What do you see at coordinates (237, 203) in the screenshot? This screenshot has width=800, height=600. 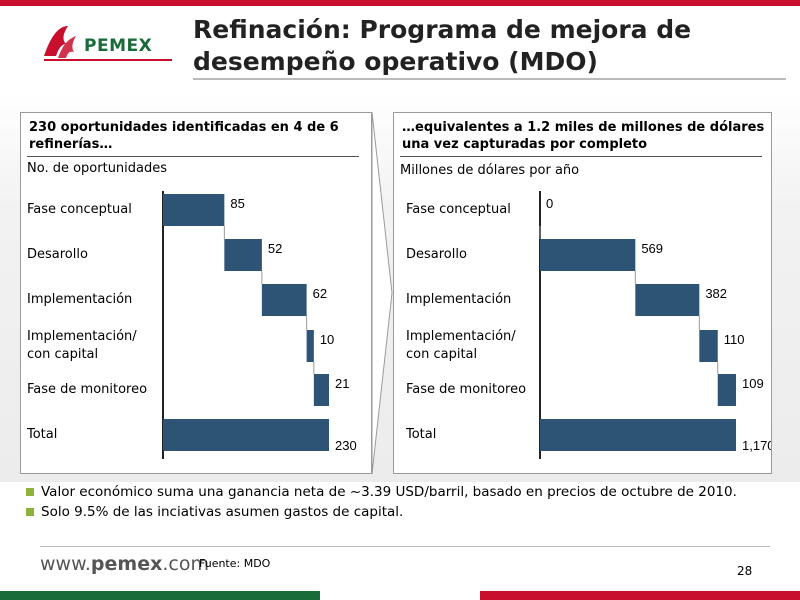 I see `data-label: 85` at bounding box center [237, 203].